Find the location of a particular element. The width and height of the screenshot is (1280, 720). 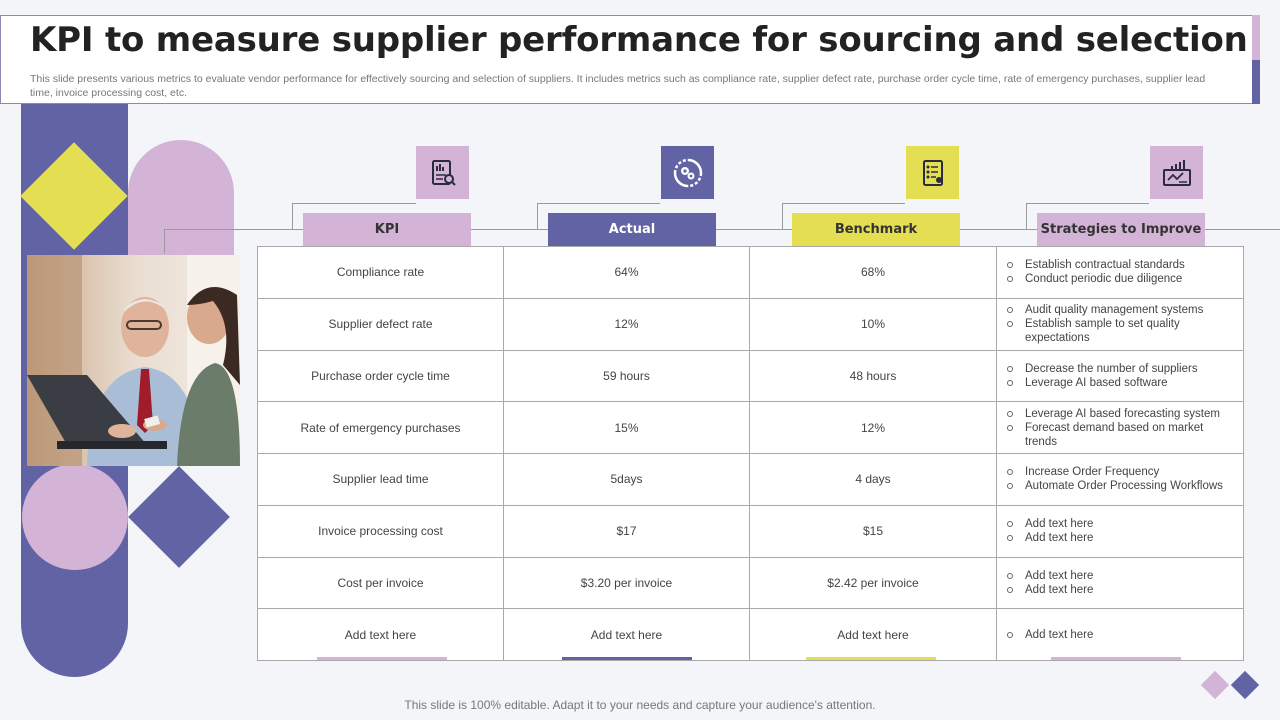

connector-strategies-v is located at coordinates (1026, 216).